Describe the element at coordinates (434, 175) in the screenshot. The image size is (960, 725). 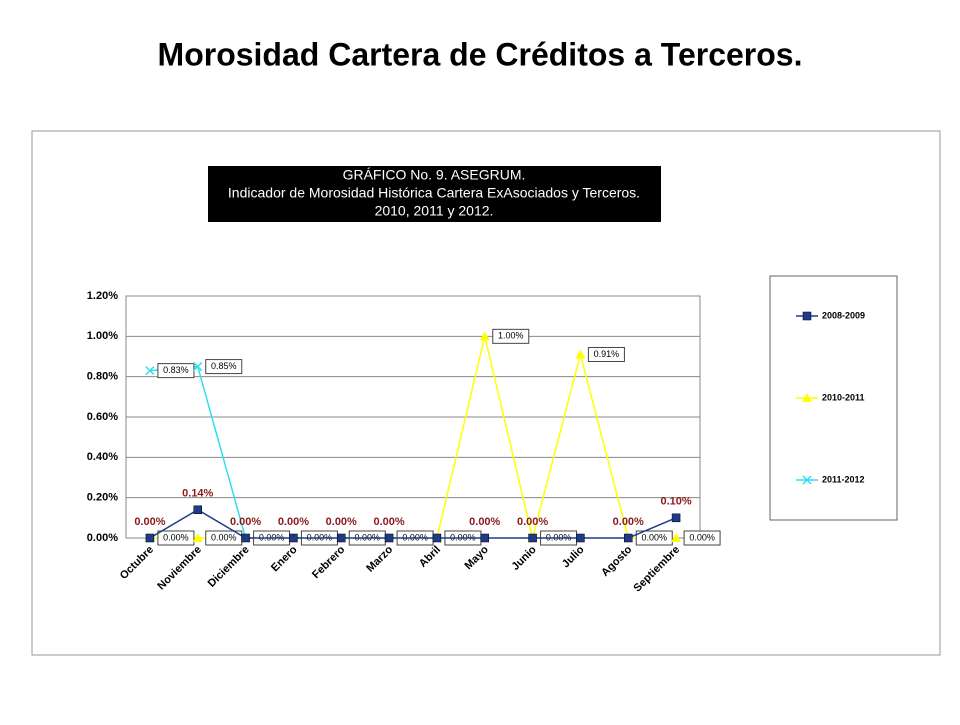
I see `chart-title: GRÁFICO No. 9. ASEGRUM.` at that location.